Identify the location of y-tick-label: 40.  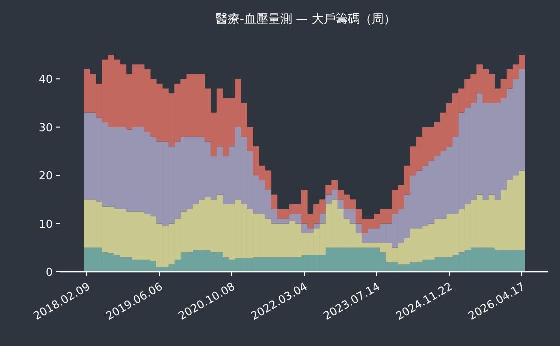
(46, 79).